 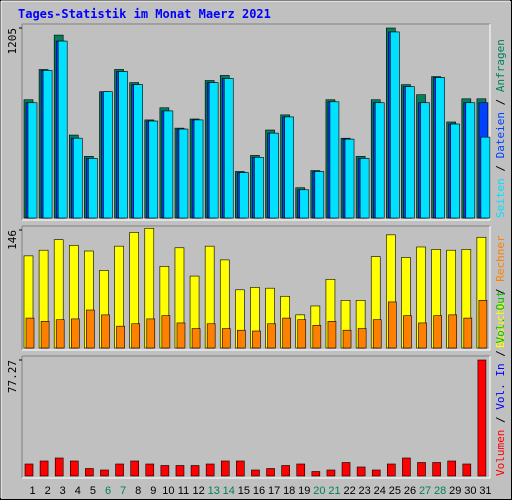 I want to click on x-tick-label: 5, so click(x=93, y=491).